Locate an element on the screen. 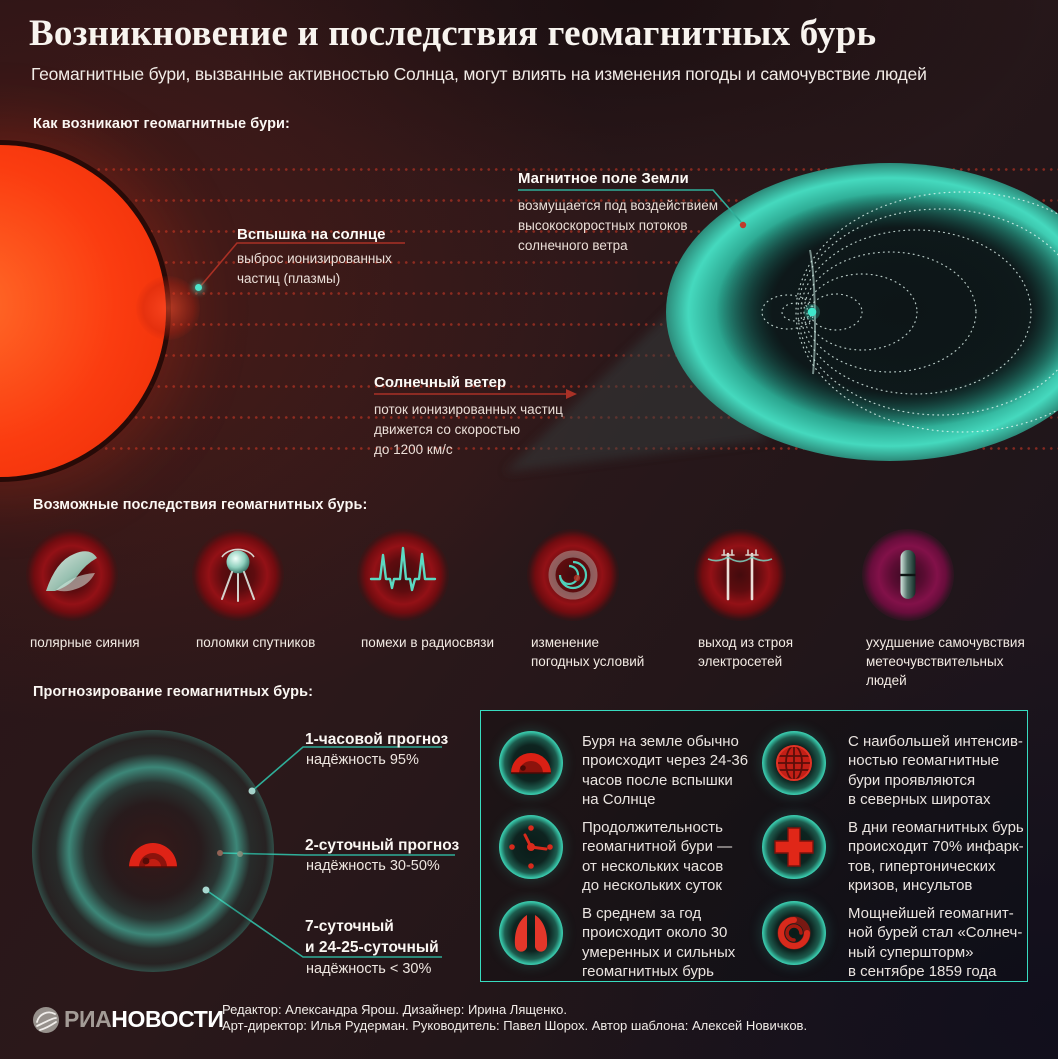 Image resolution: width=1058 pixels, height=1059 pixels. power-lines-icon is located at coordinates (740, 575).